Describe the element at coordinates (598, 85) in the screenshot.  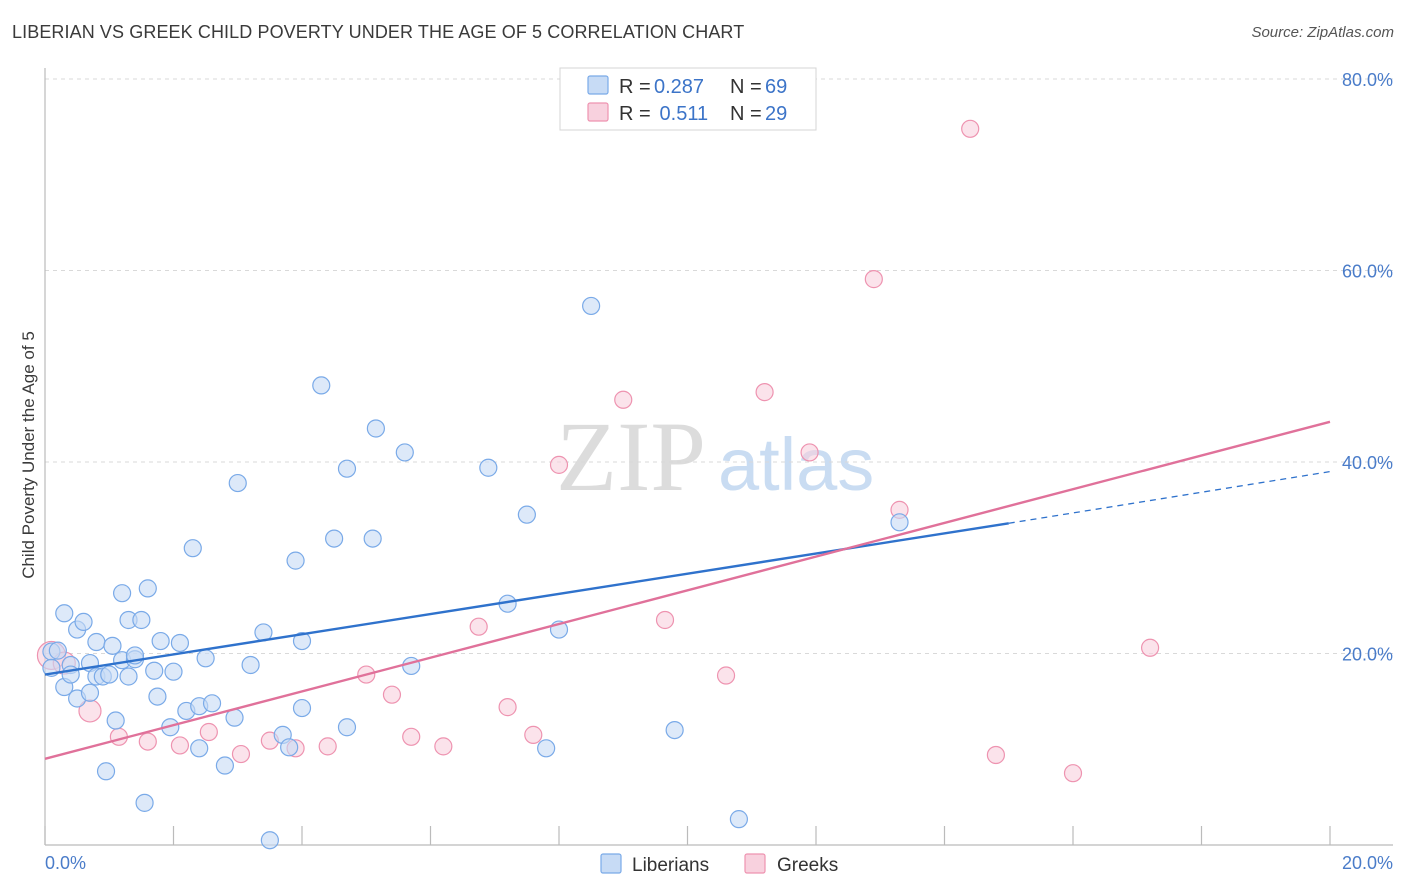
I see `legend-swatch-liberians` at that location.